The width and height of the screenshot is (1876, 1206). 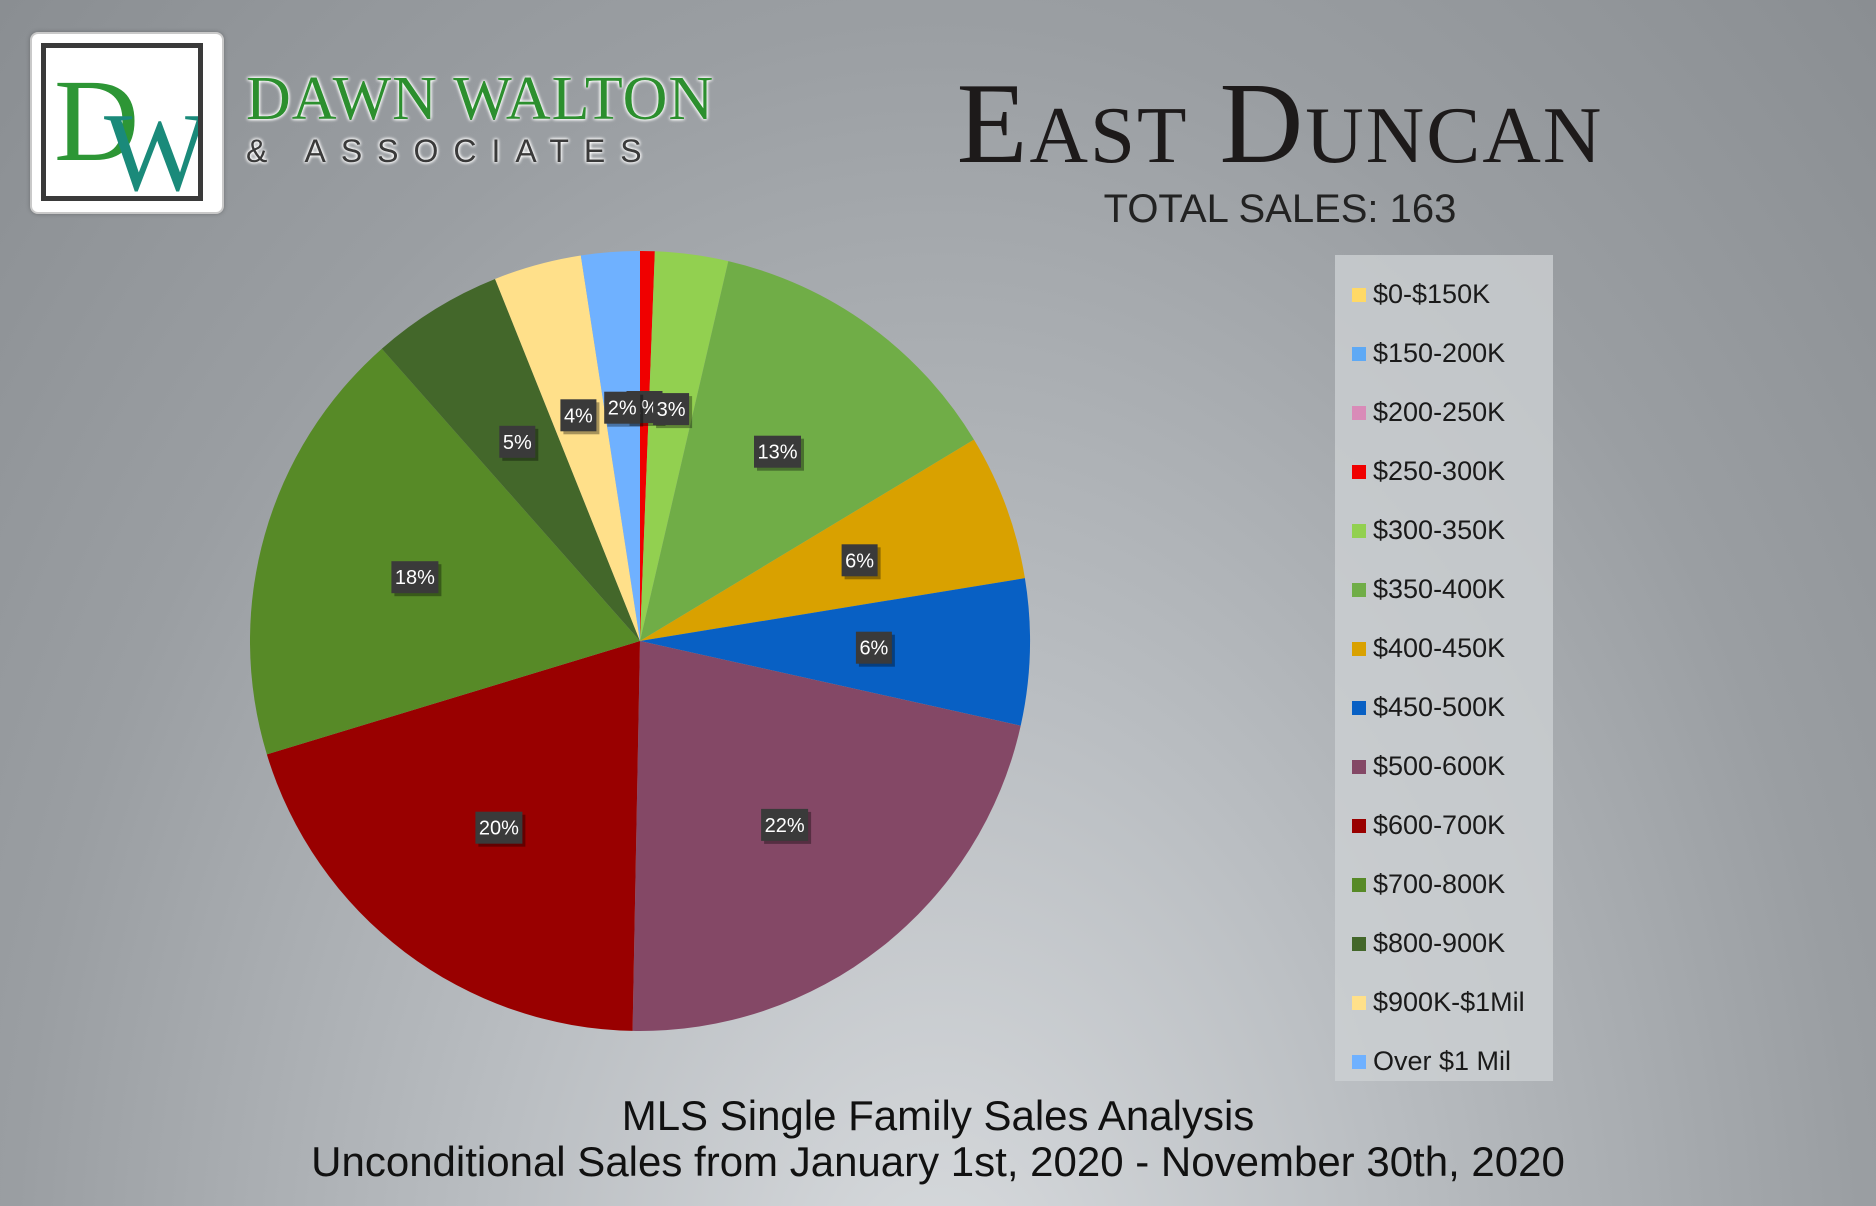 I want to click on svg-text: 13%, so click(x=777, y=453).